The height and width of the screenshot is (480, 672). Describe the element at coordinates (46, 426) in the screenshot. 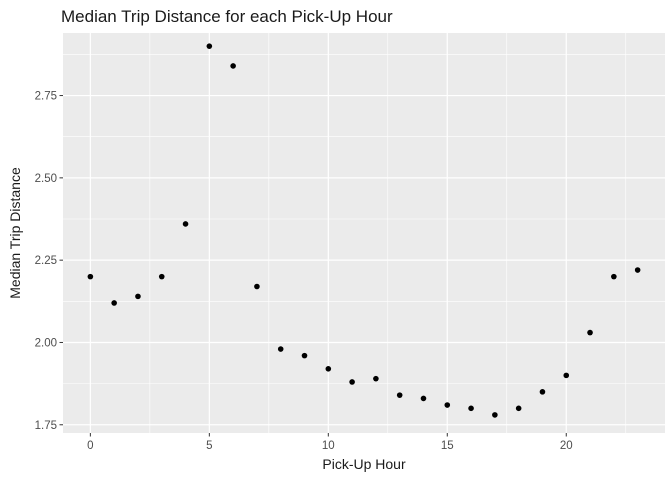

I see `y-tick-label: 1.75` at that location.